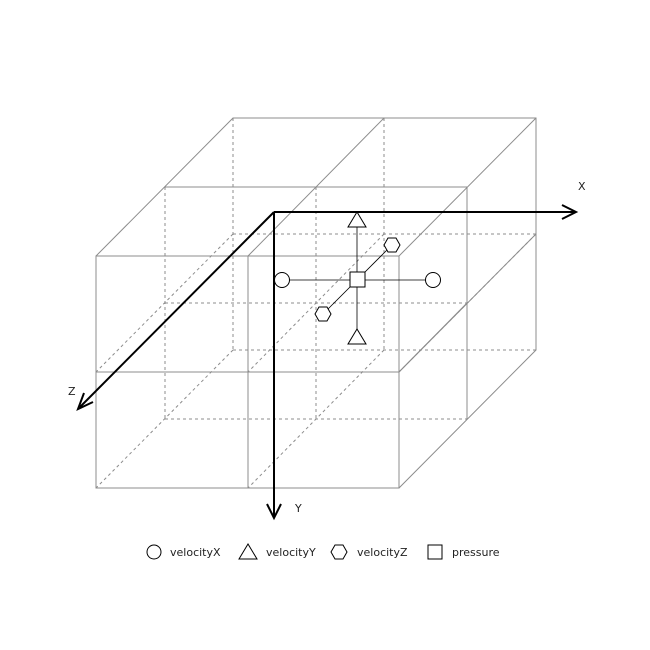 Image resolution: width=650 pixels, height=650 pixels. I want to click on z-axis, so click(177, 309).